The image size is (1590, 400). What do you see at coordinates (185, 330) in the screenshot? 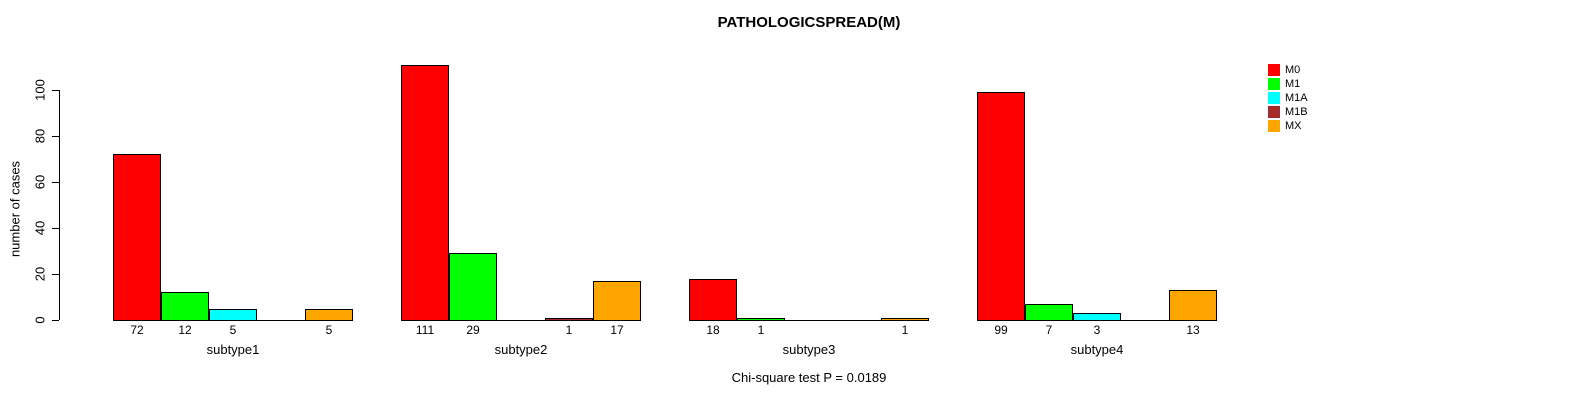
I see `bar-value-subtype1-M1: 12` at bounding box center [185, 330].